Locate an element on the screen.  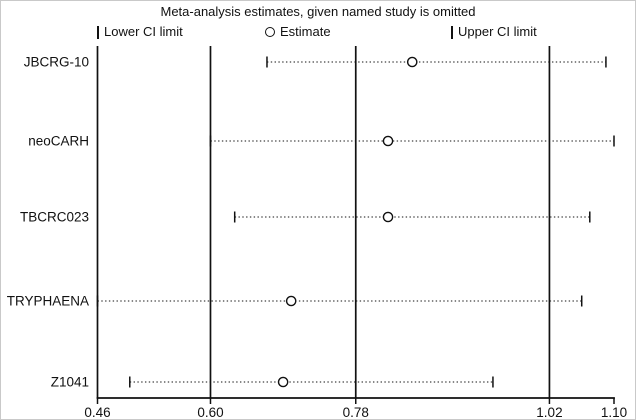
x-axis-tick-label: 0.60 is located at coordinates (210, 412).